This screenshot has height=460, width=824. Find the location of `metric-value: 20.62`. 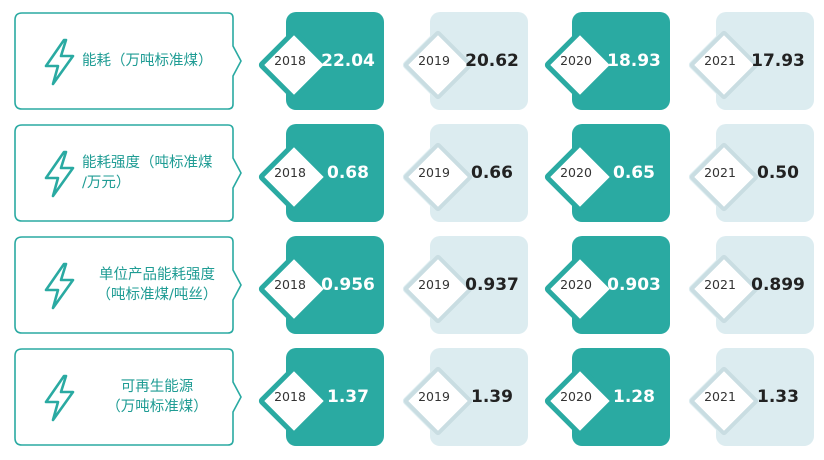

metric-value: 20.62 is located at coordinates (492, 61).